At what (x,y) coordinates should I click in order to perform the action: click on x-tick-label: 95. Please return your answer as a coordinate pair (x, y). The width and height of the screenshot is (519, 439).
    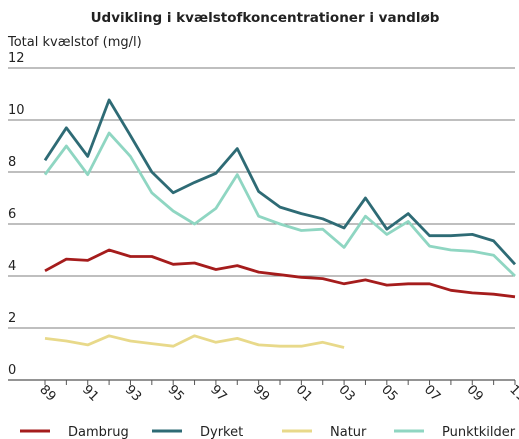
    Looking at the image, I should click on (176, 393).